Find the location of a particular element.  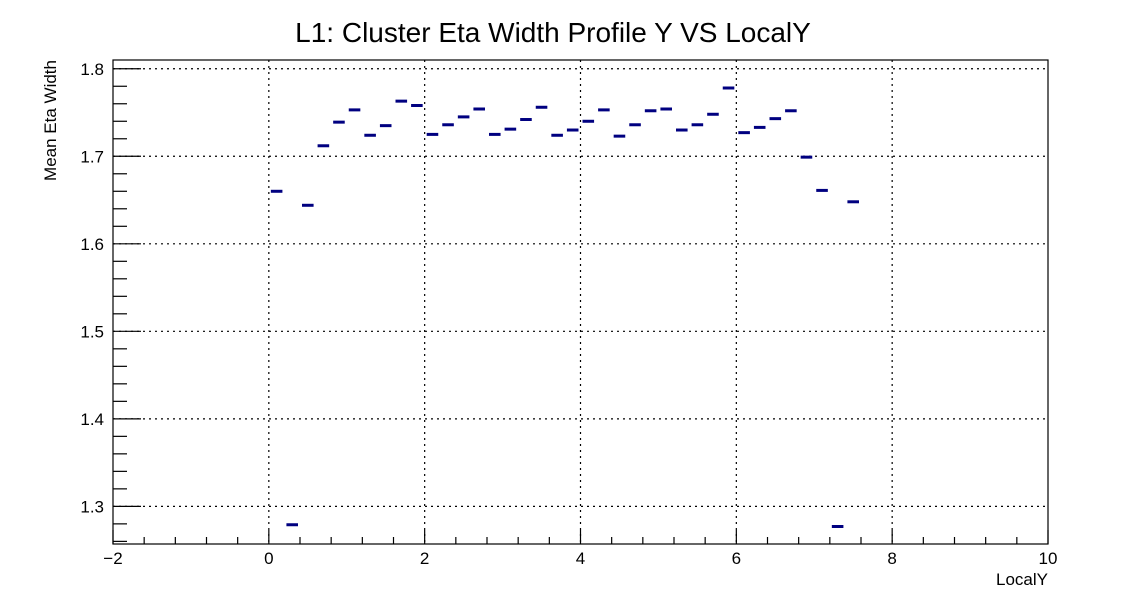

x-tick-labels: −2 0 2 4 6 8 10 is located at coordinates (580, 558).